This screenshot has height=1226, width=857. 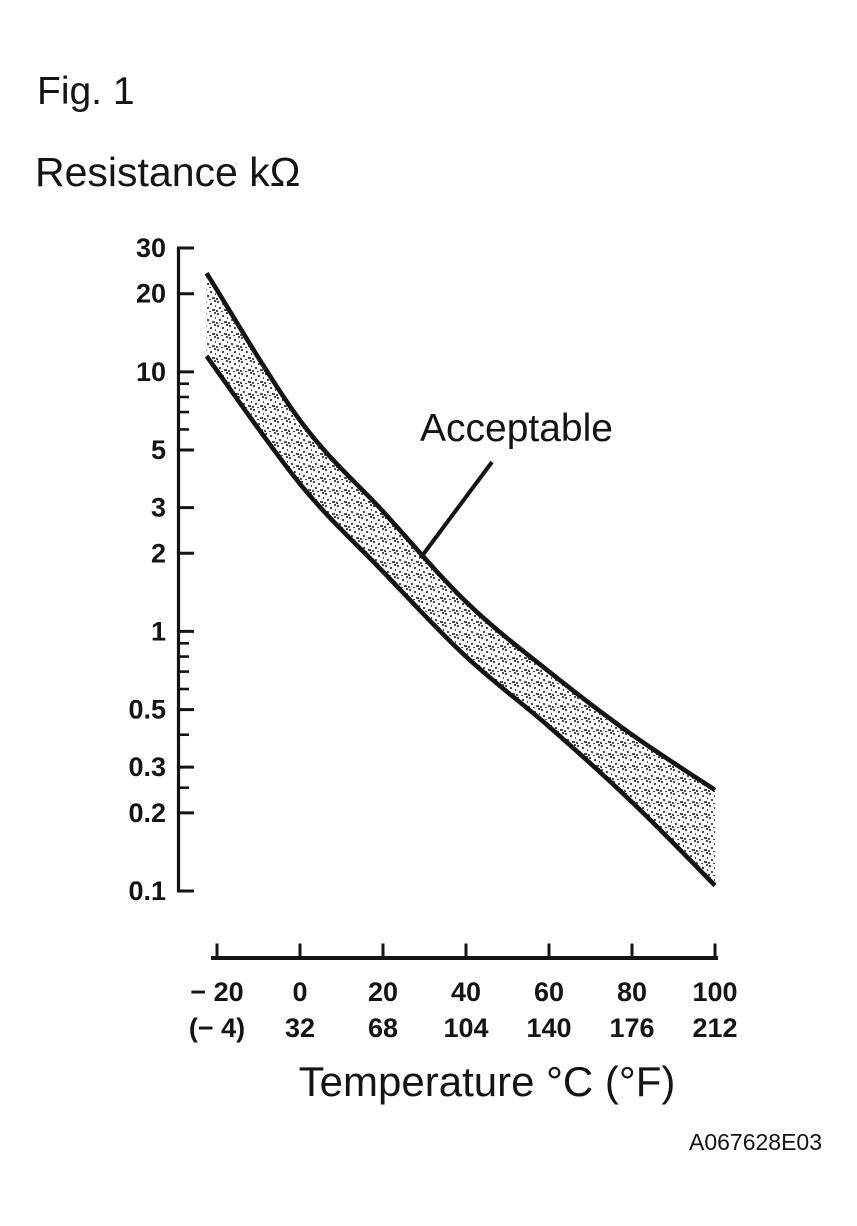 I want to click on x-tick-label-fahrenheit-100: 212, so click(x=714, y=1028).